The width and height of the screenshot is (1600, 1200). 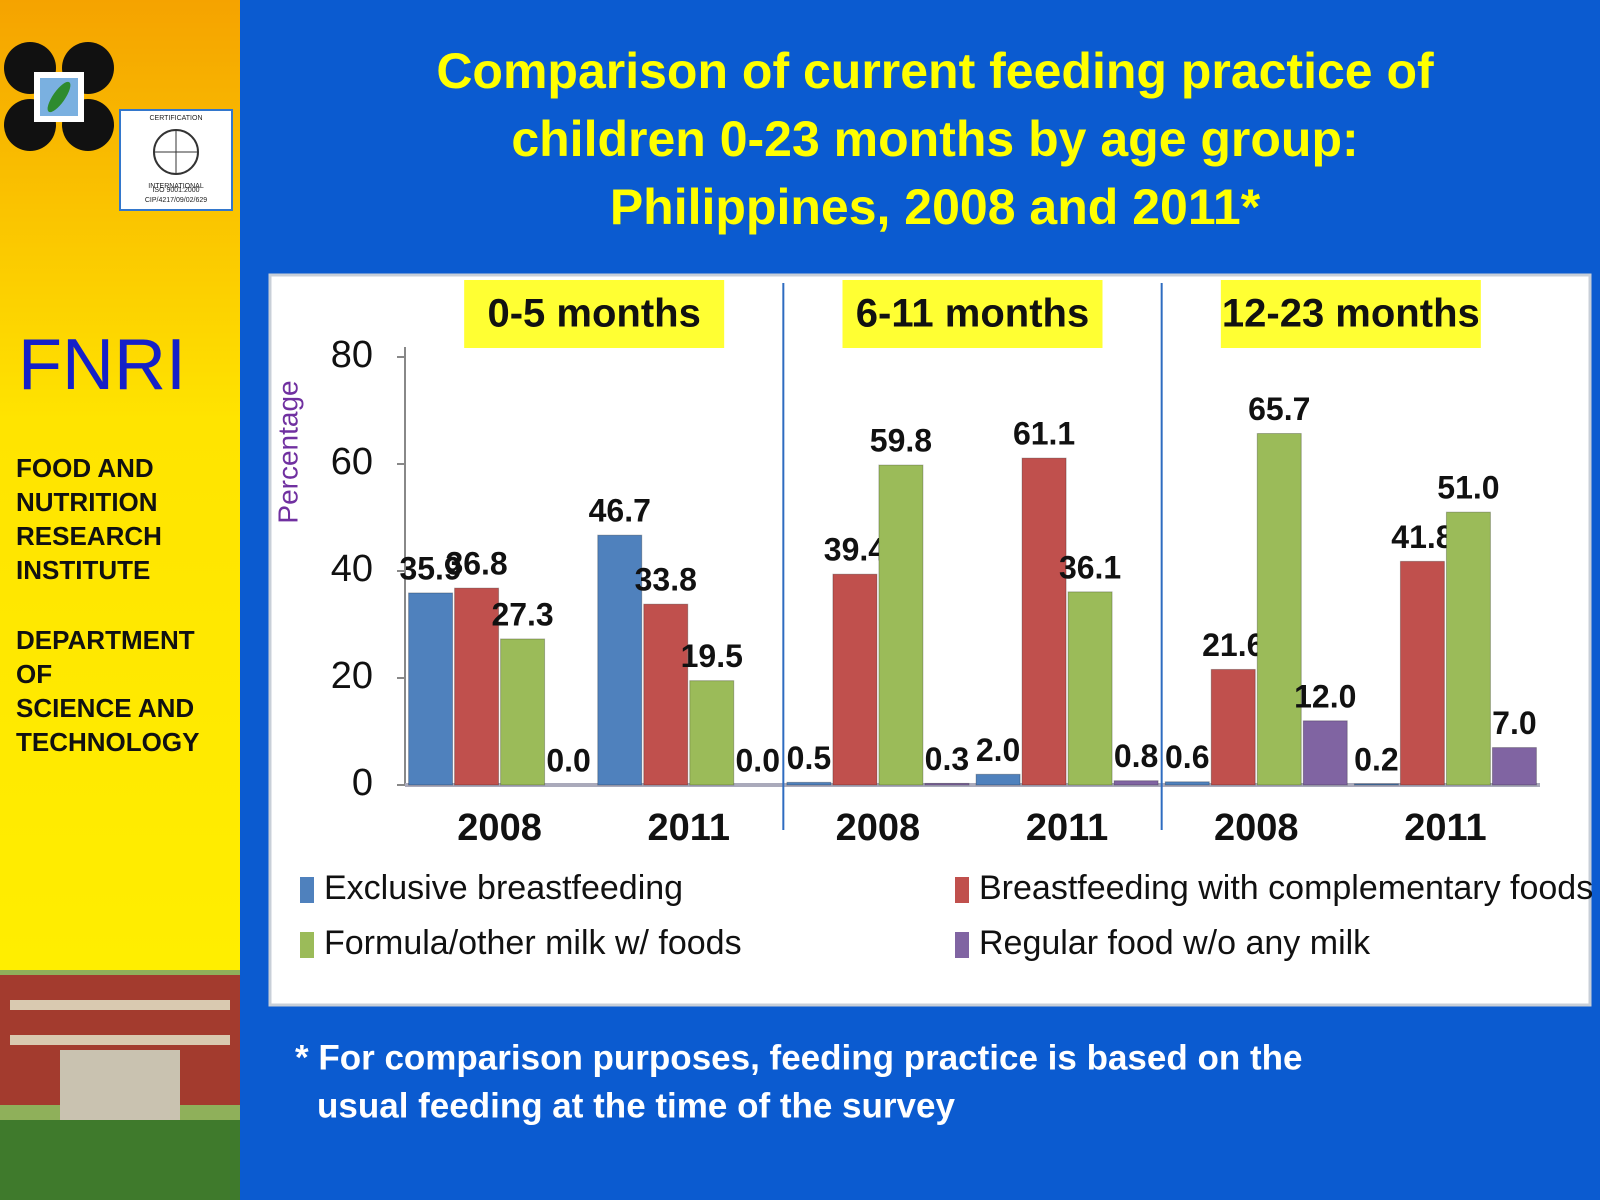 What do you see at coordinates (1187, 757) in the screenshot?
I see `data-label: 0.6` at bounding box center [1187, 757].